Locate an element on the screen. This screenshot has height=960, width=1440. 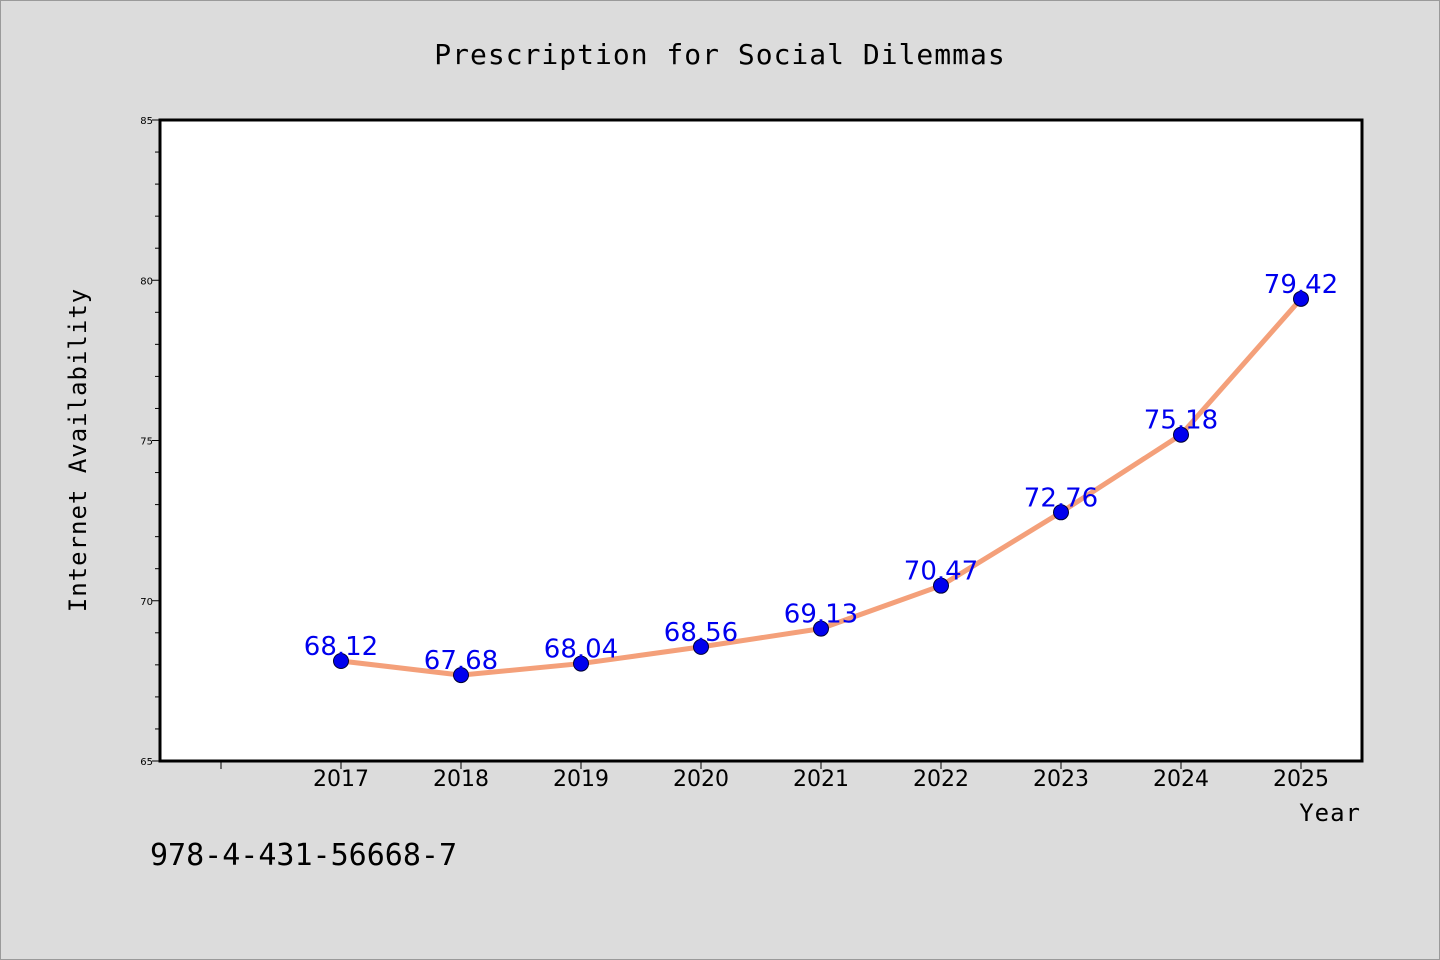
y-tick-label: 80 is located at coordinates (146, 281).